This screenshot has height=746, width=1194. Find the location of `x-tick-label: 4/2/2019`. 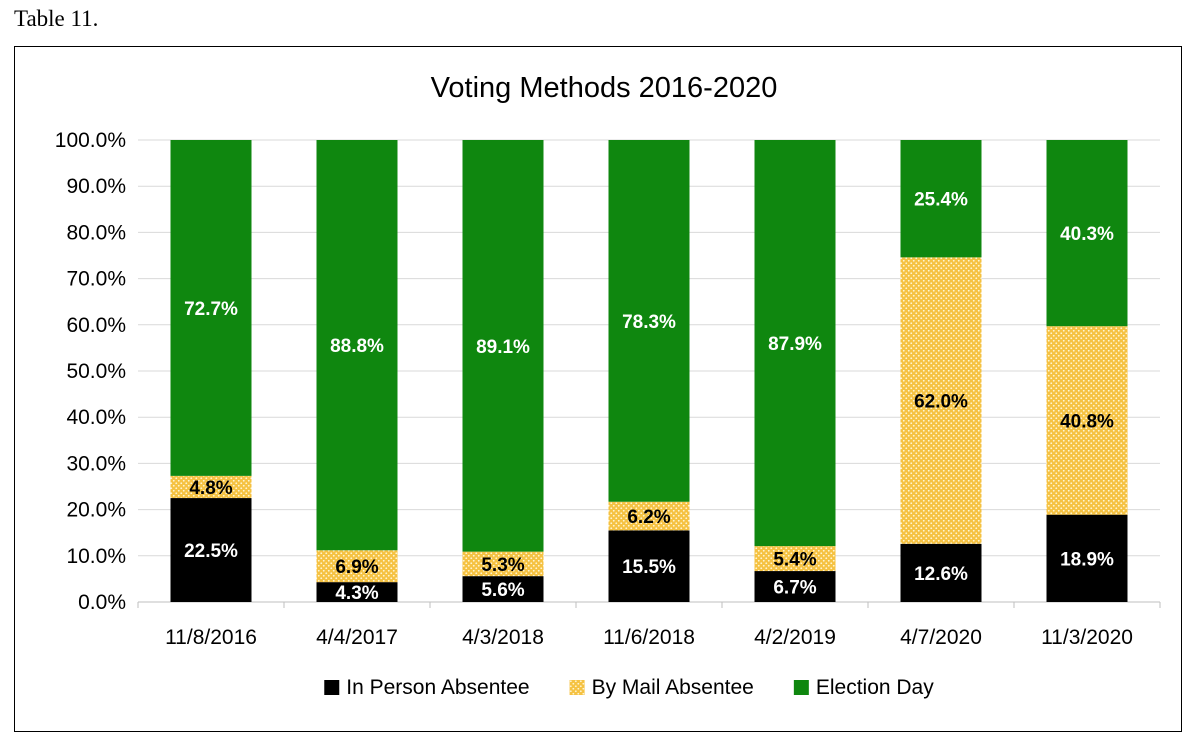

x-tick-label: 4/2/2019 is located at coordinates (795, 637).